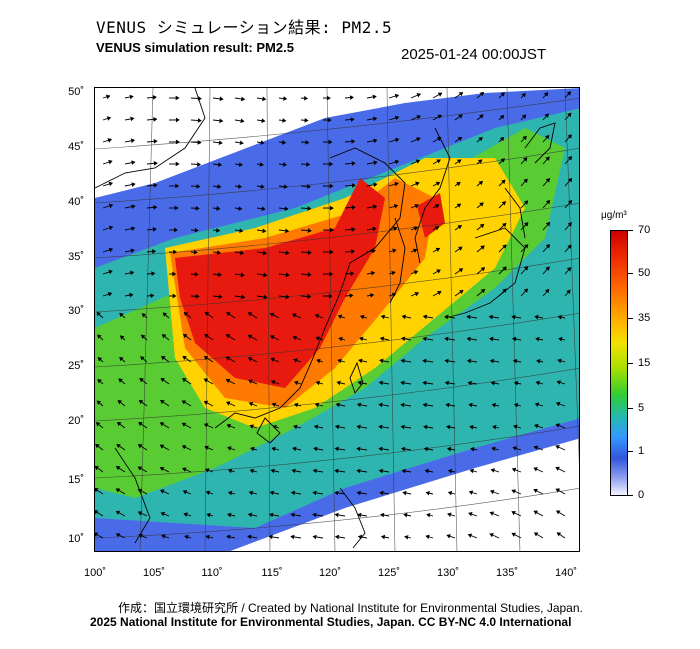 This screenshot has width=700, height=649. I want to click on lat-label-25: 25˚, so click(76, 366).